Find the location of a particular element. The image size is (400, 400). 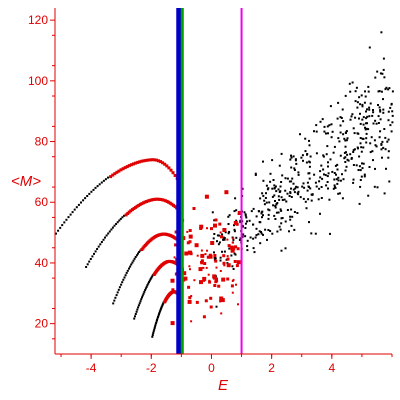

y-axis-title: <M> is located at coordinates (26, 181).